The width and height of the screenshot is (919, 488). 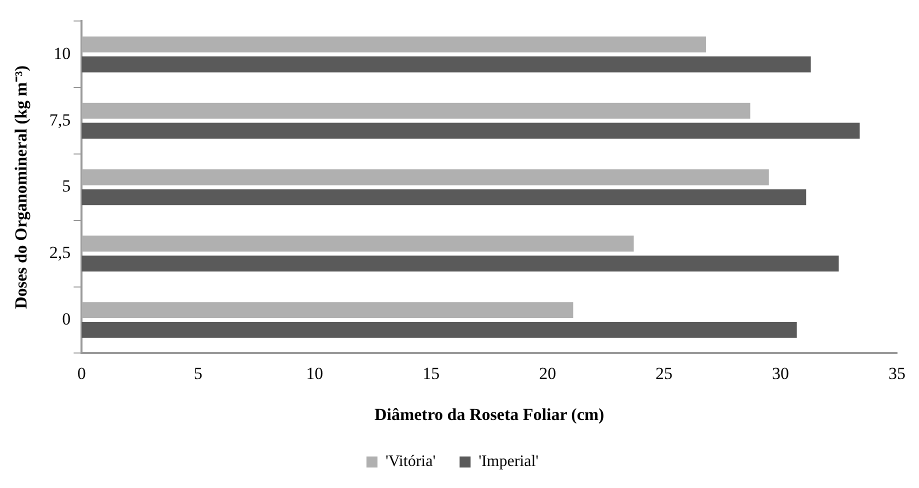 What do you see at coordinates (781, 373) in the screenshot?
I see `x-tick-label: 30` at bounding box center [781, 373].